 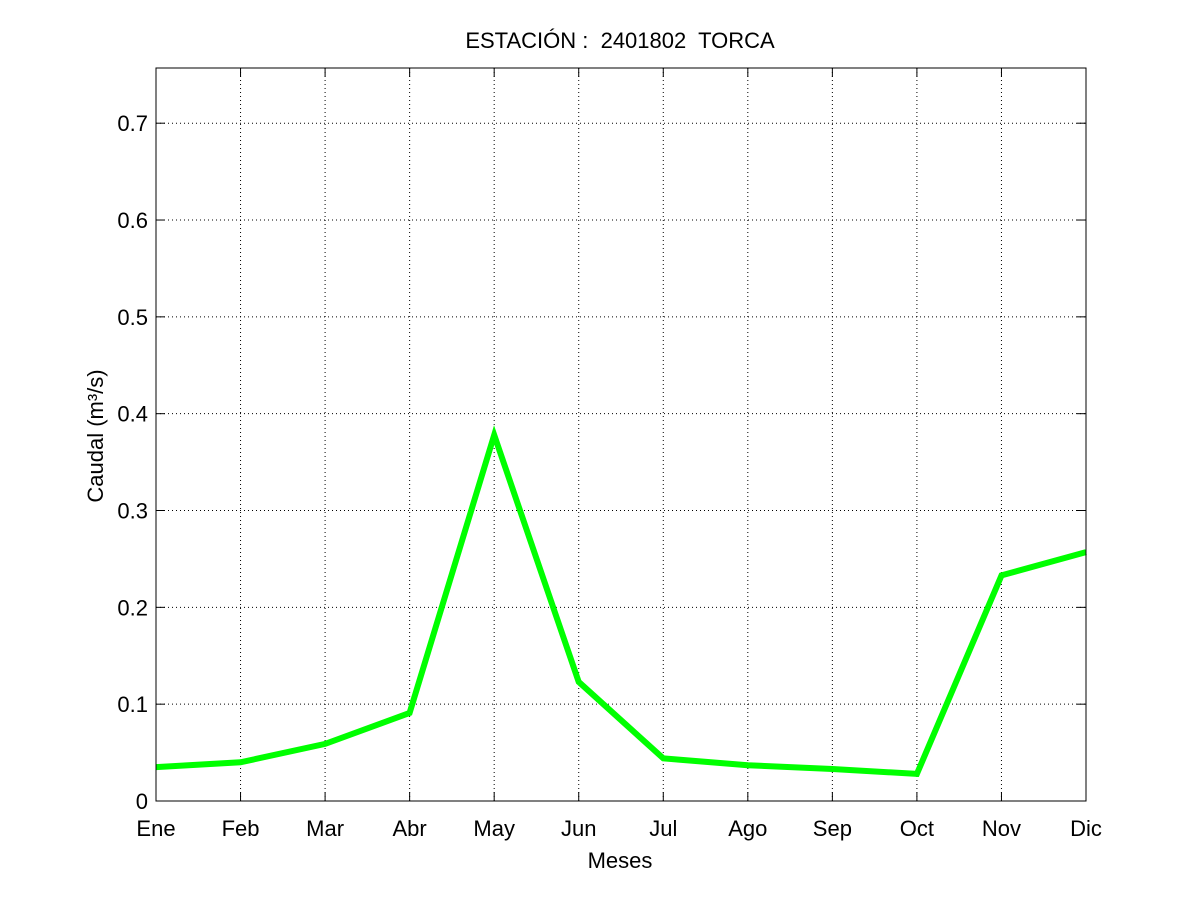 I want to click on x-tick-label: Feb, so click(x=241, y=828).